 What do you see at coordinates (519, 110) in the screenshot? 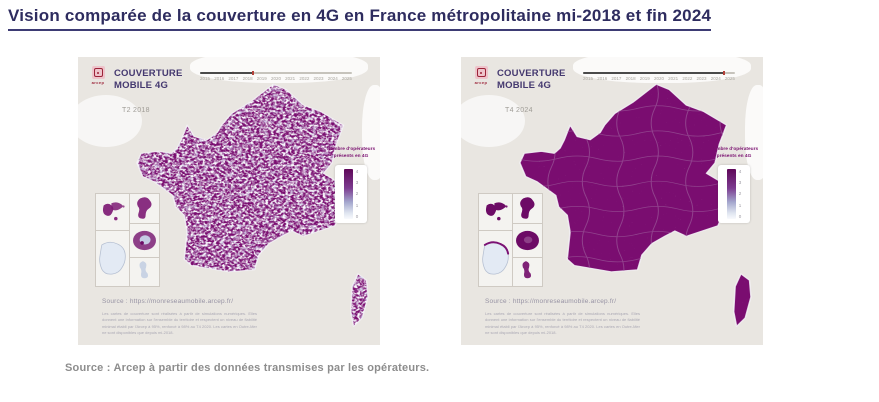
I see `period-label: T4 2024` at bounding box center [519, 110].